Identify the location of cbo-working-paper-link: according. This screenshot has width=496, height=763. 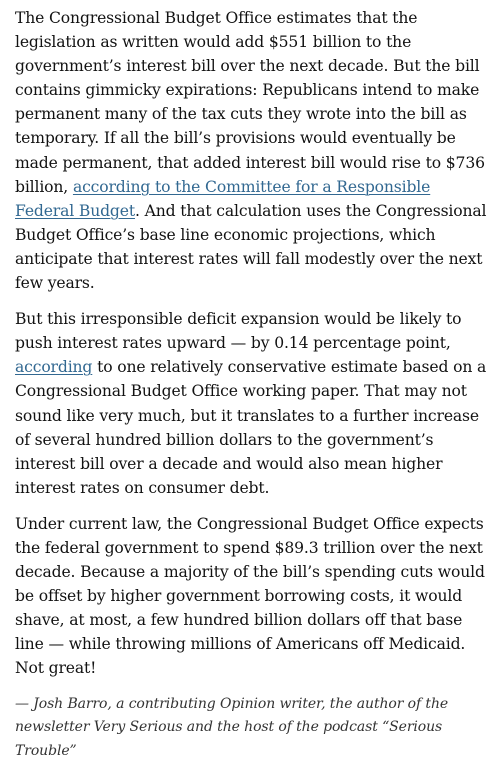
(54, 367).